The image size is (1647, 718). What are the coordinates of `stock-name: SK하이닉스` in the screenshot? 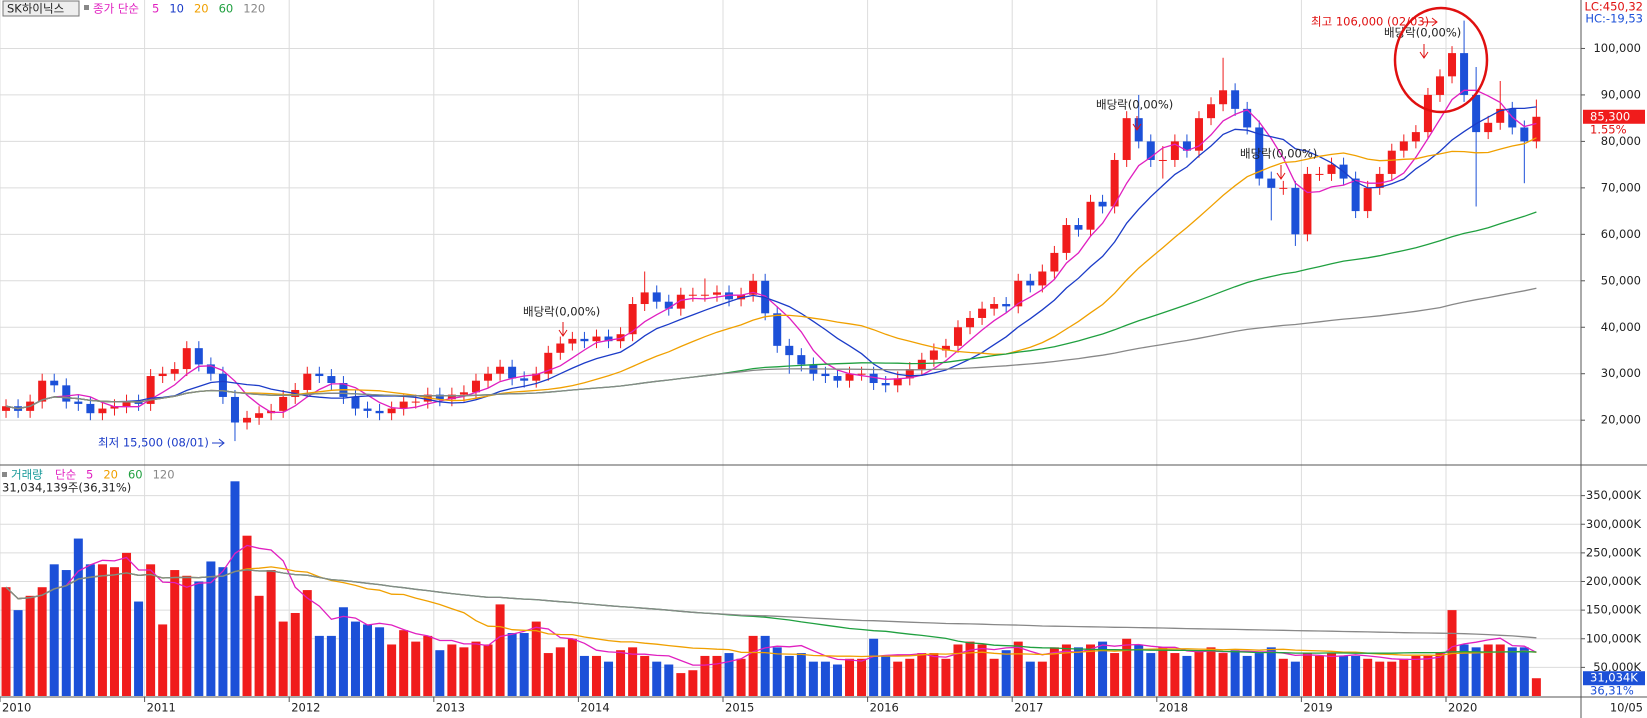 It's located at (35, 9).